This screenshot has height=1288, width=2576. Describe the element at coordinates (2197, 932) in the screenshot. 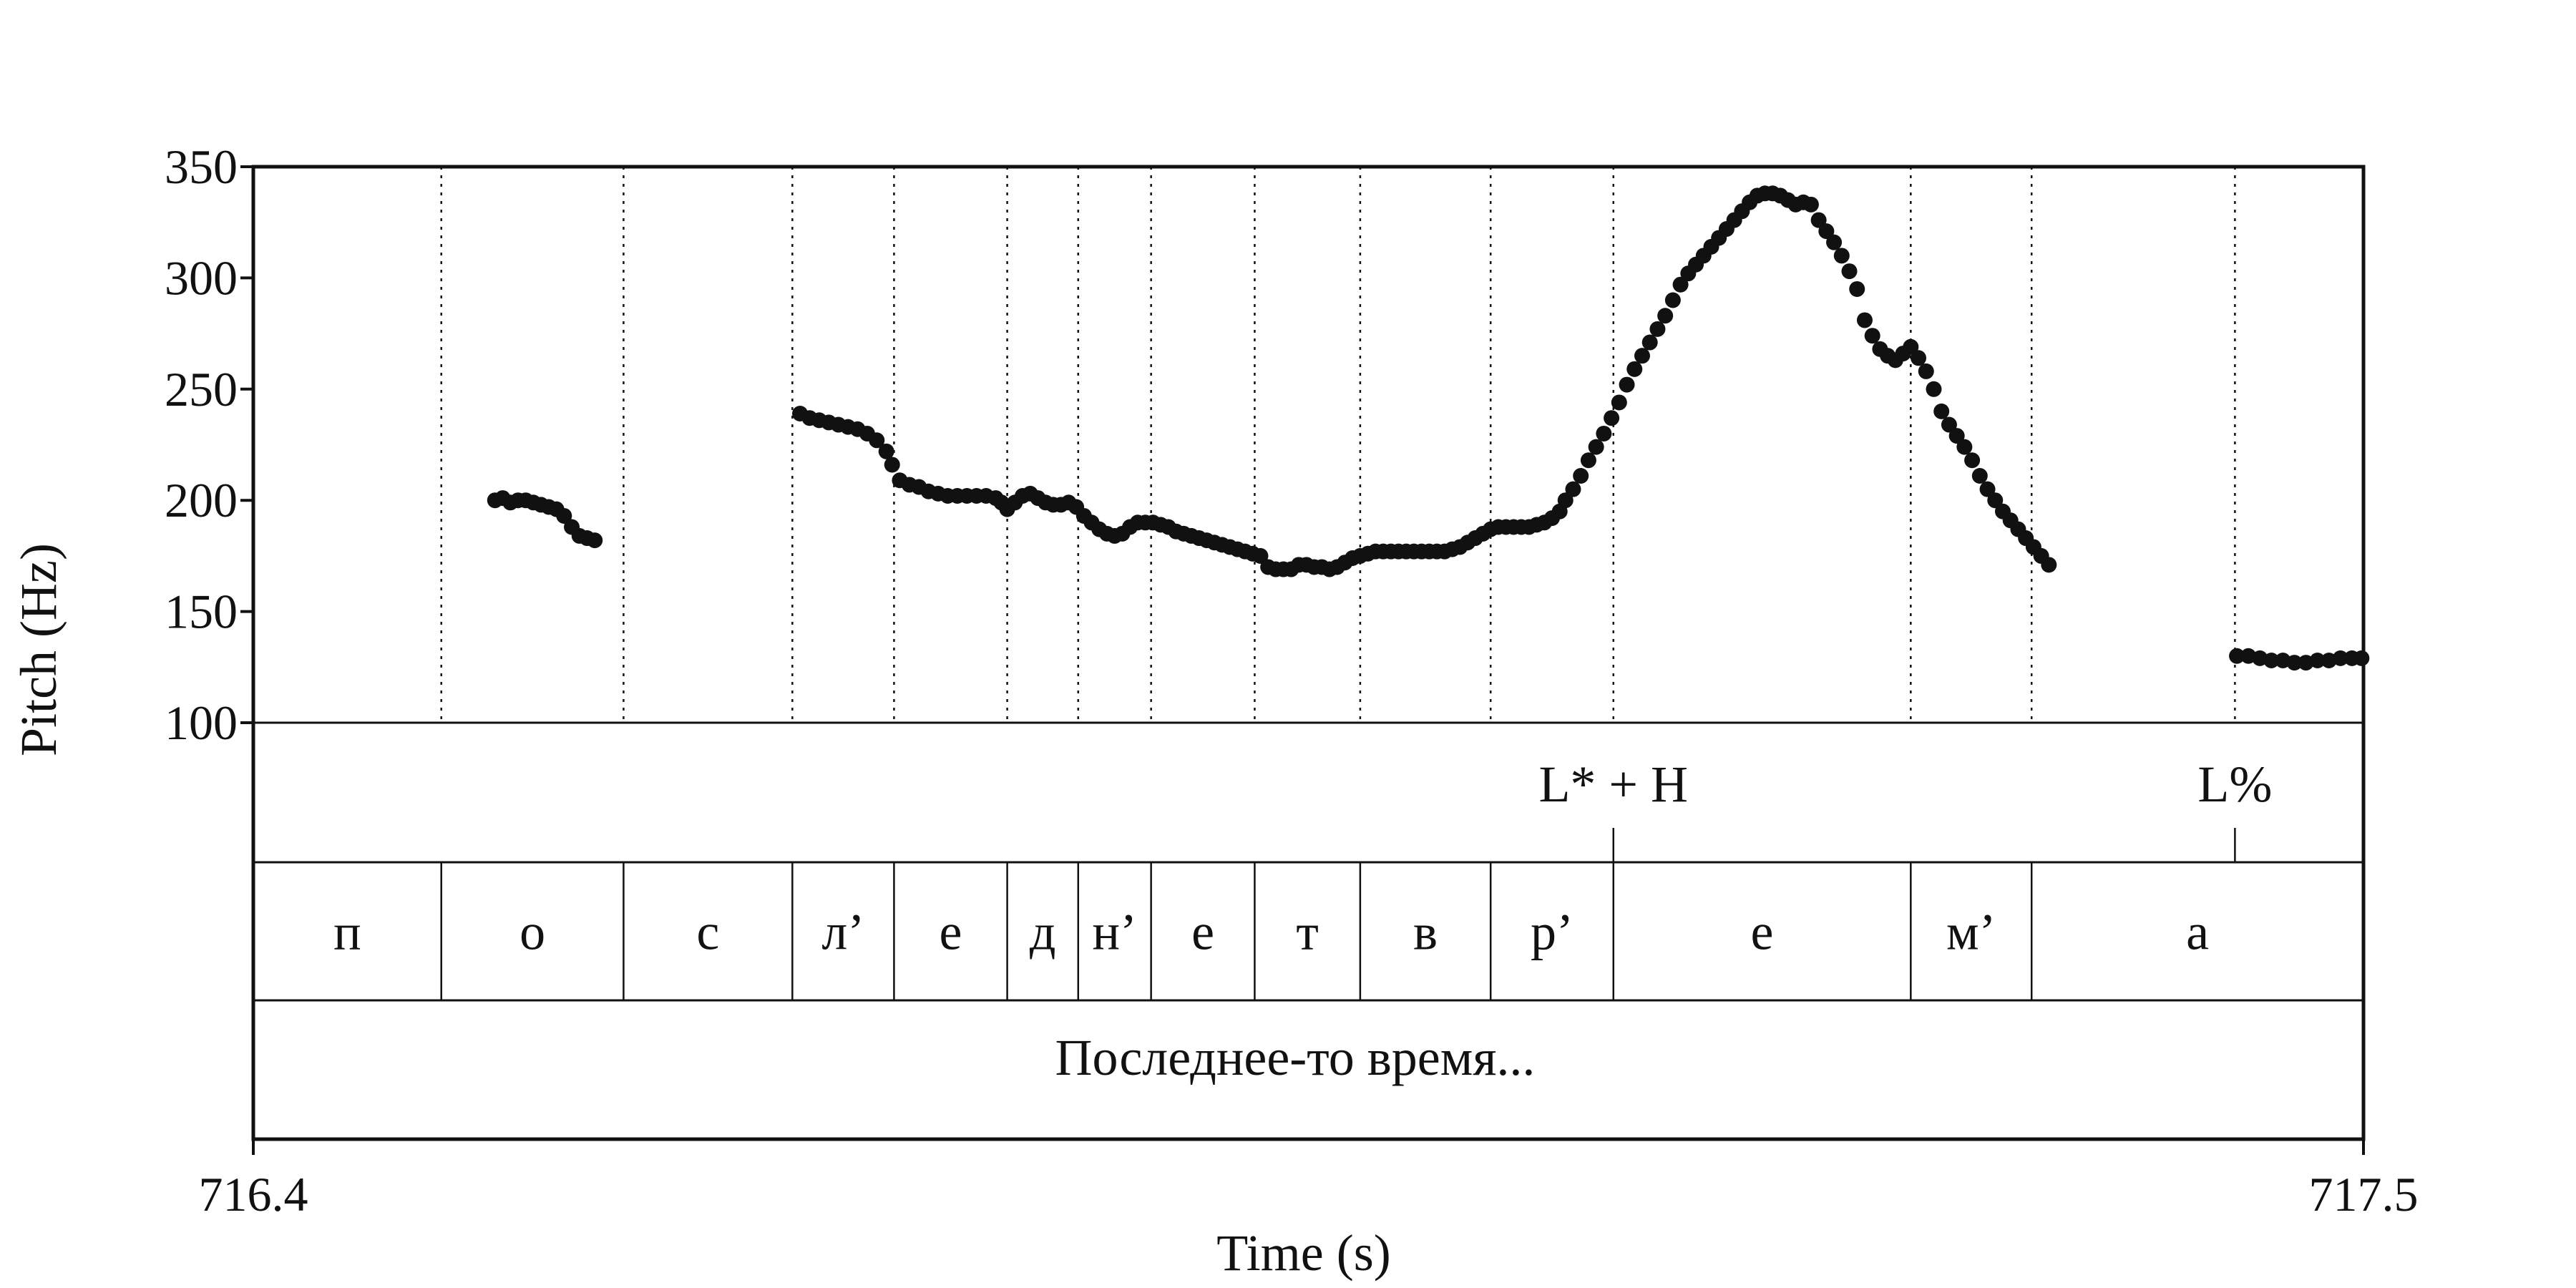

I see `segment-label: а` at that location.